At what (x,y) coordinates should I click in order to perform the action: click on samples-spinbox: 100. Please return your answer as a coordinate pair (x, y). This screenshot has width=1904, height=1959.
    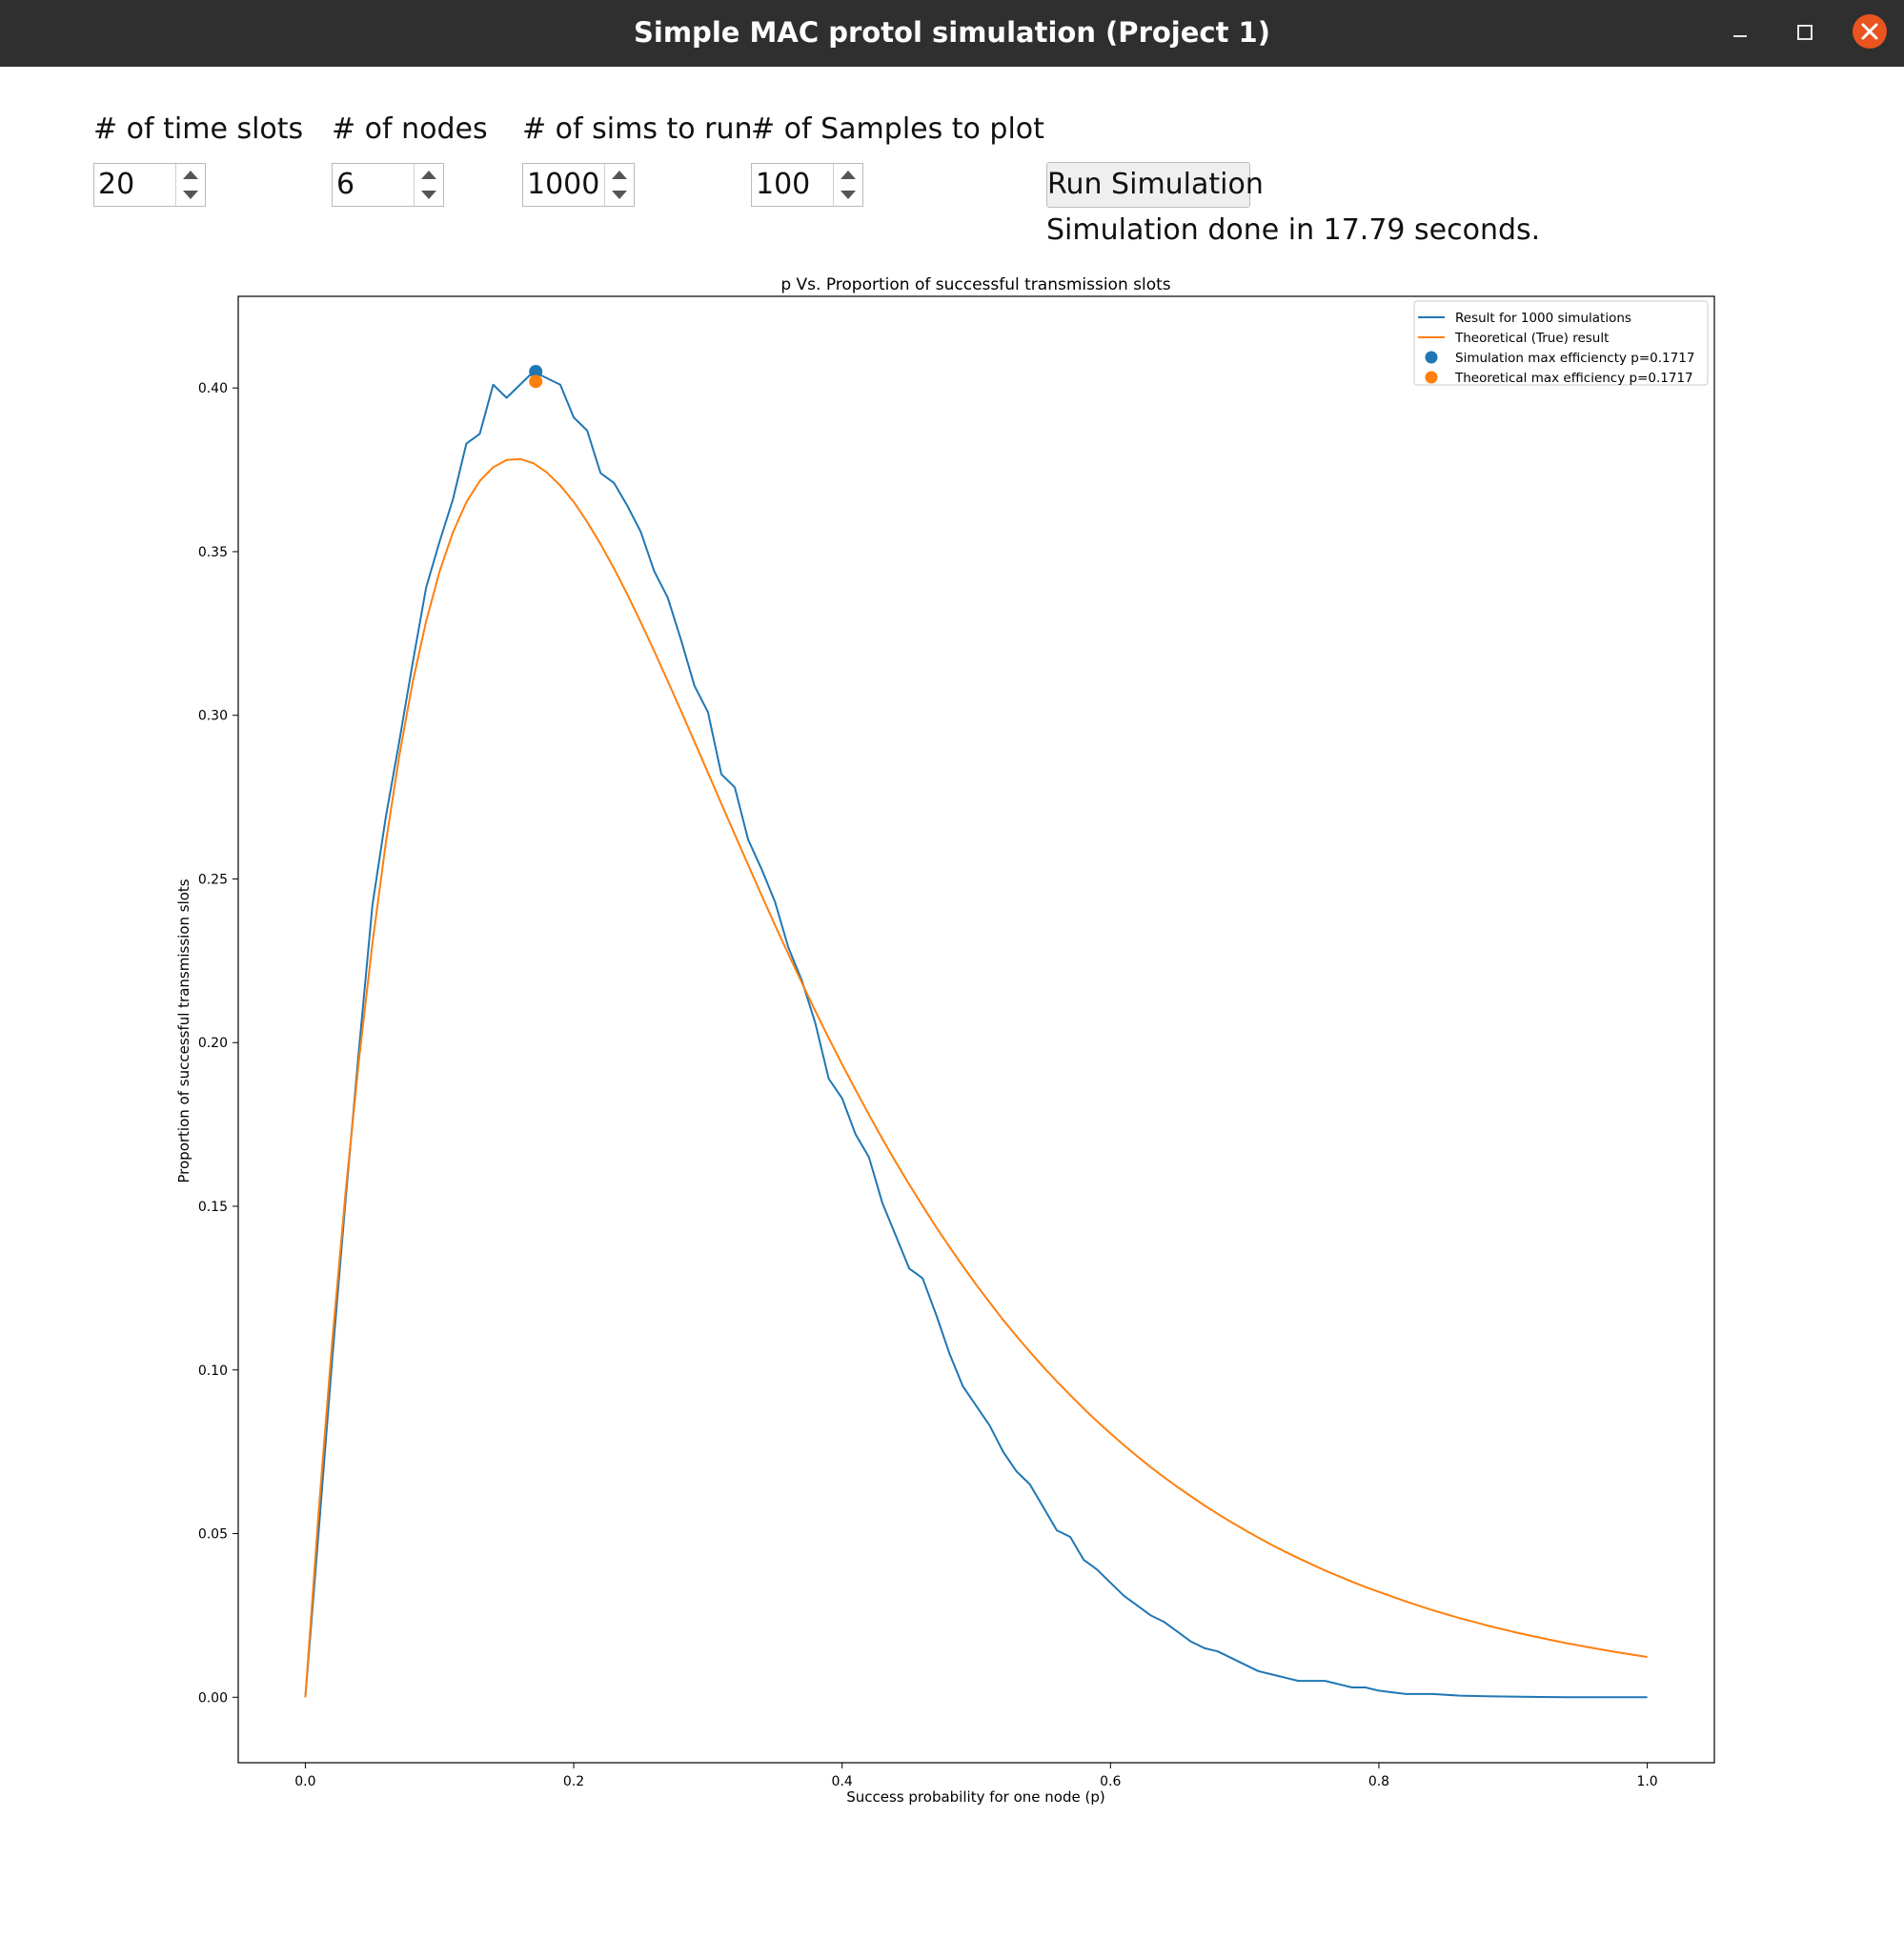
    Looking at the image, I should click on (807, 185).